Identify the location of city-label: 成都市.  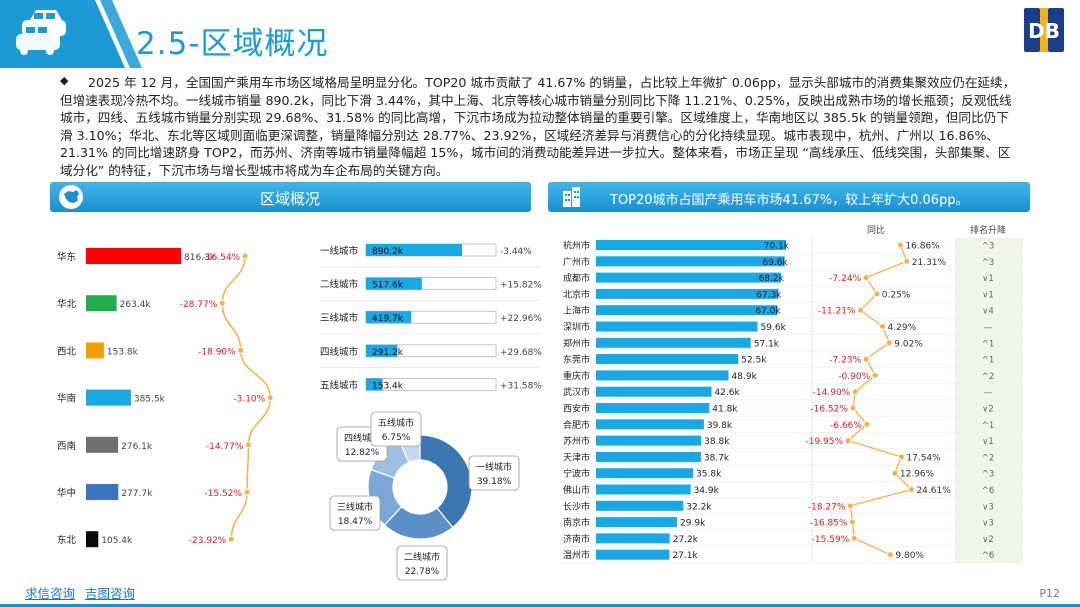
(576, 278).